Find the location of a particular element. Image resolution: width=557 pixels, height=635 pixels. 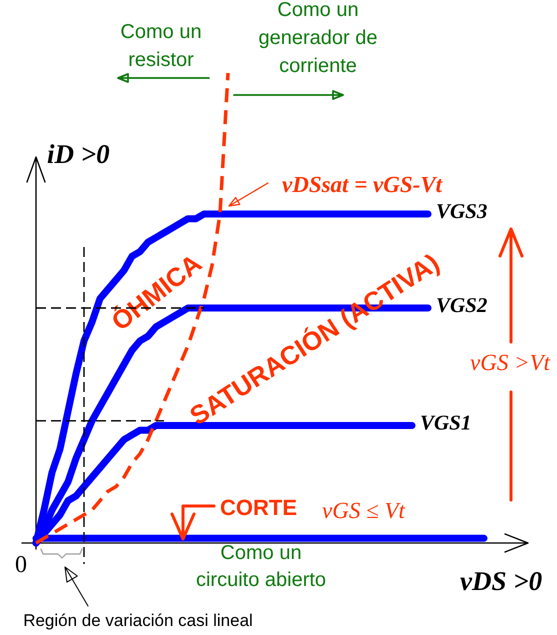

annotation: vDSsat = vGS-Vt is located at coordinates (362, 184).